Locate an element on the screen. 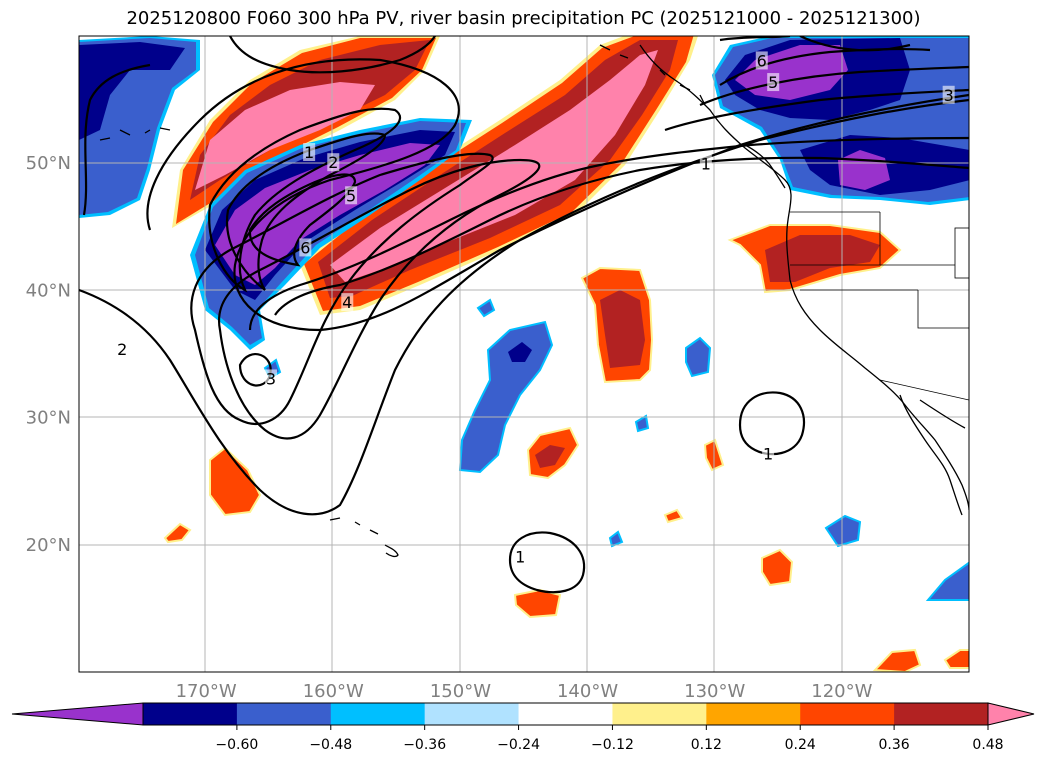 This screenshot has width=1047, height=765. anomaly-purple is located at coordinates (327, 214).